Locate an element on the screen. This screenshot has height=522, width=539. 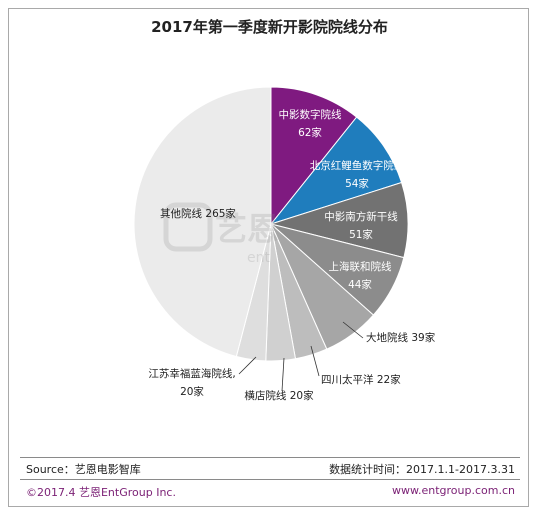
copyright-text: ©2017.4 艺恩EntGroup Inc. is located at coordinates (101, 492).